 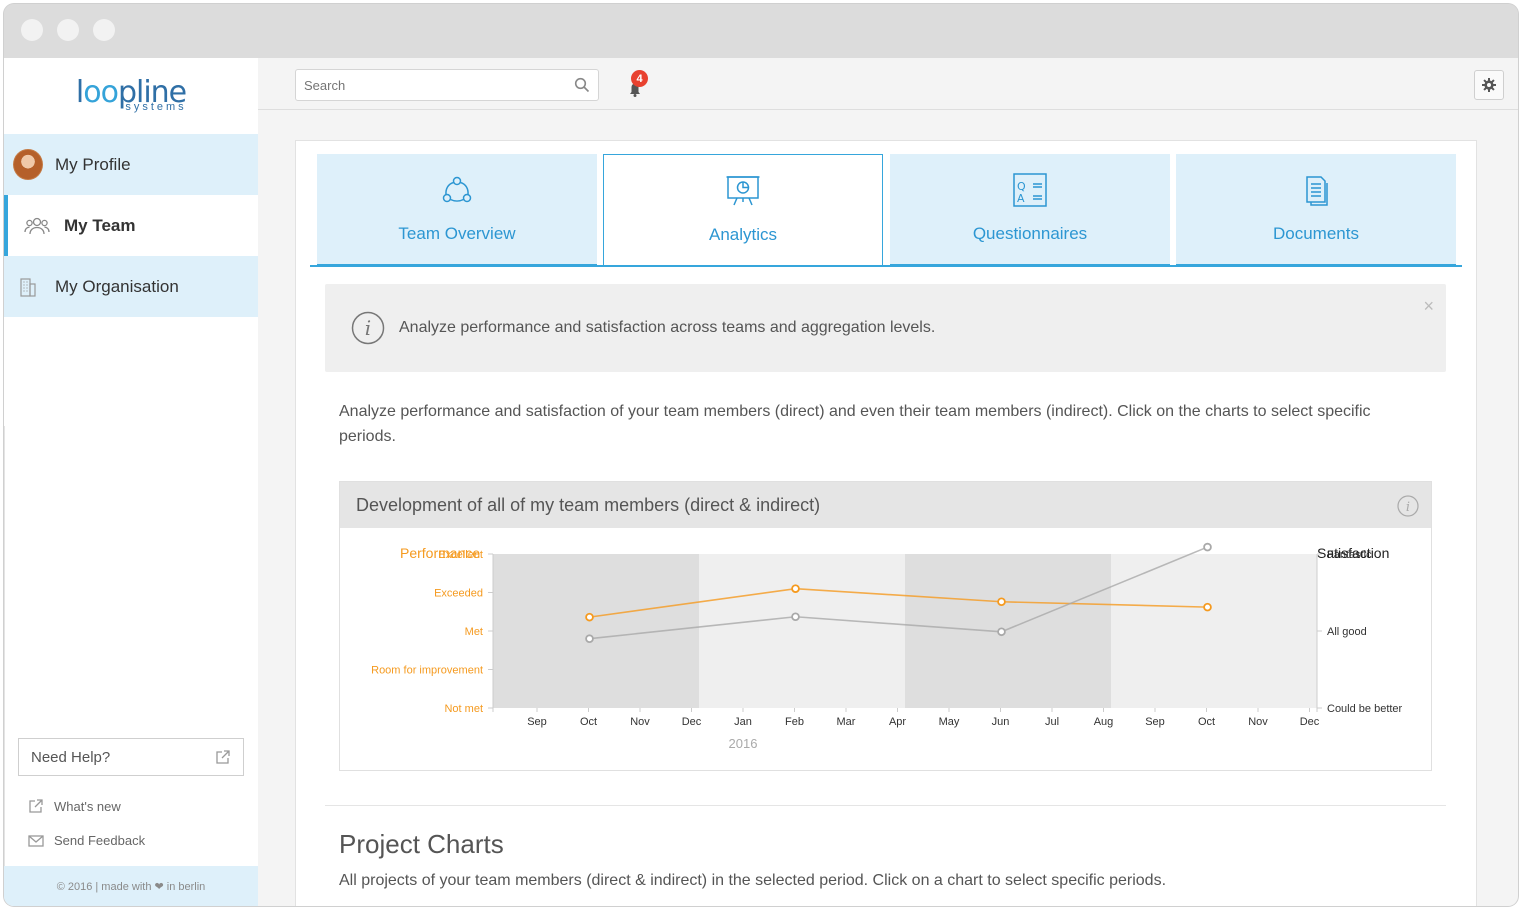 I want to click on close-icon: ×, so click(x=1428, y=306).